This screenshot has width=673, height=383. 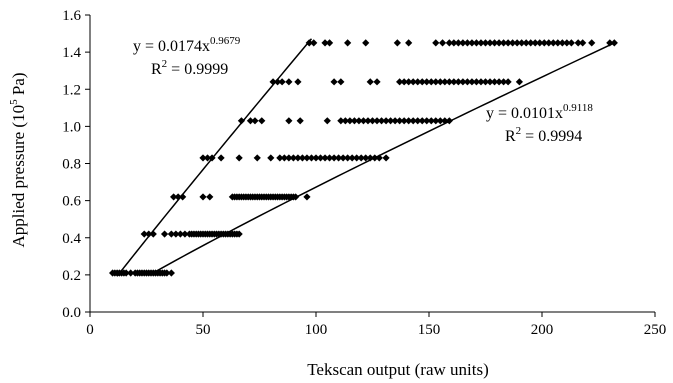 What do you see at coordinates (429, 330) in the screenshot?
I see `x-tick-label: 150` at bounding box center [429, 330].